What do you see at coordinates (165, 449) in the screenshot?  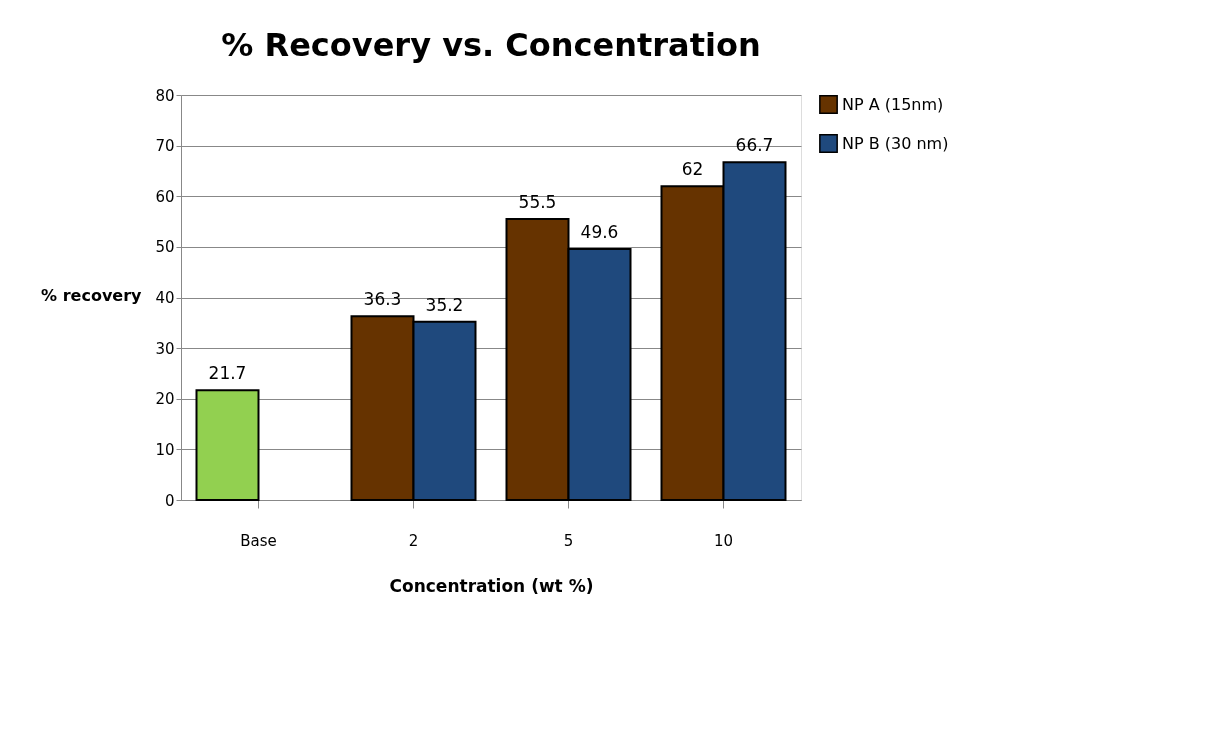 I see `y-tick-label: 10` at bounding box center [165, 449].